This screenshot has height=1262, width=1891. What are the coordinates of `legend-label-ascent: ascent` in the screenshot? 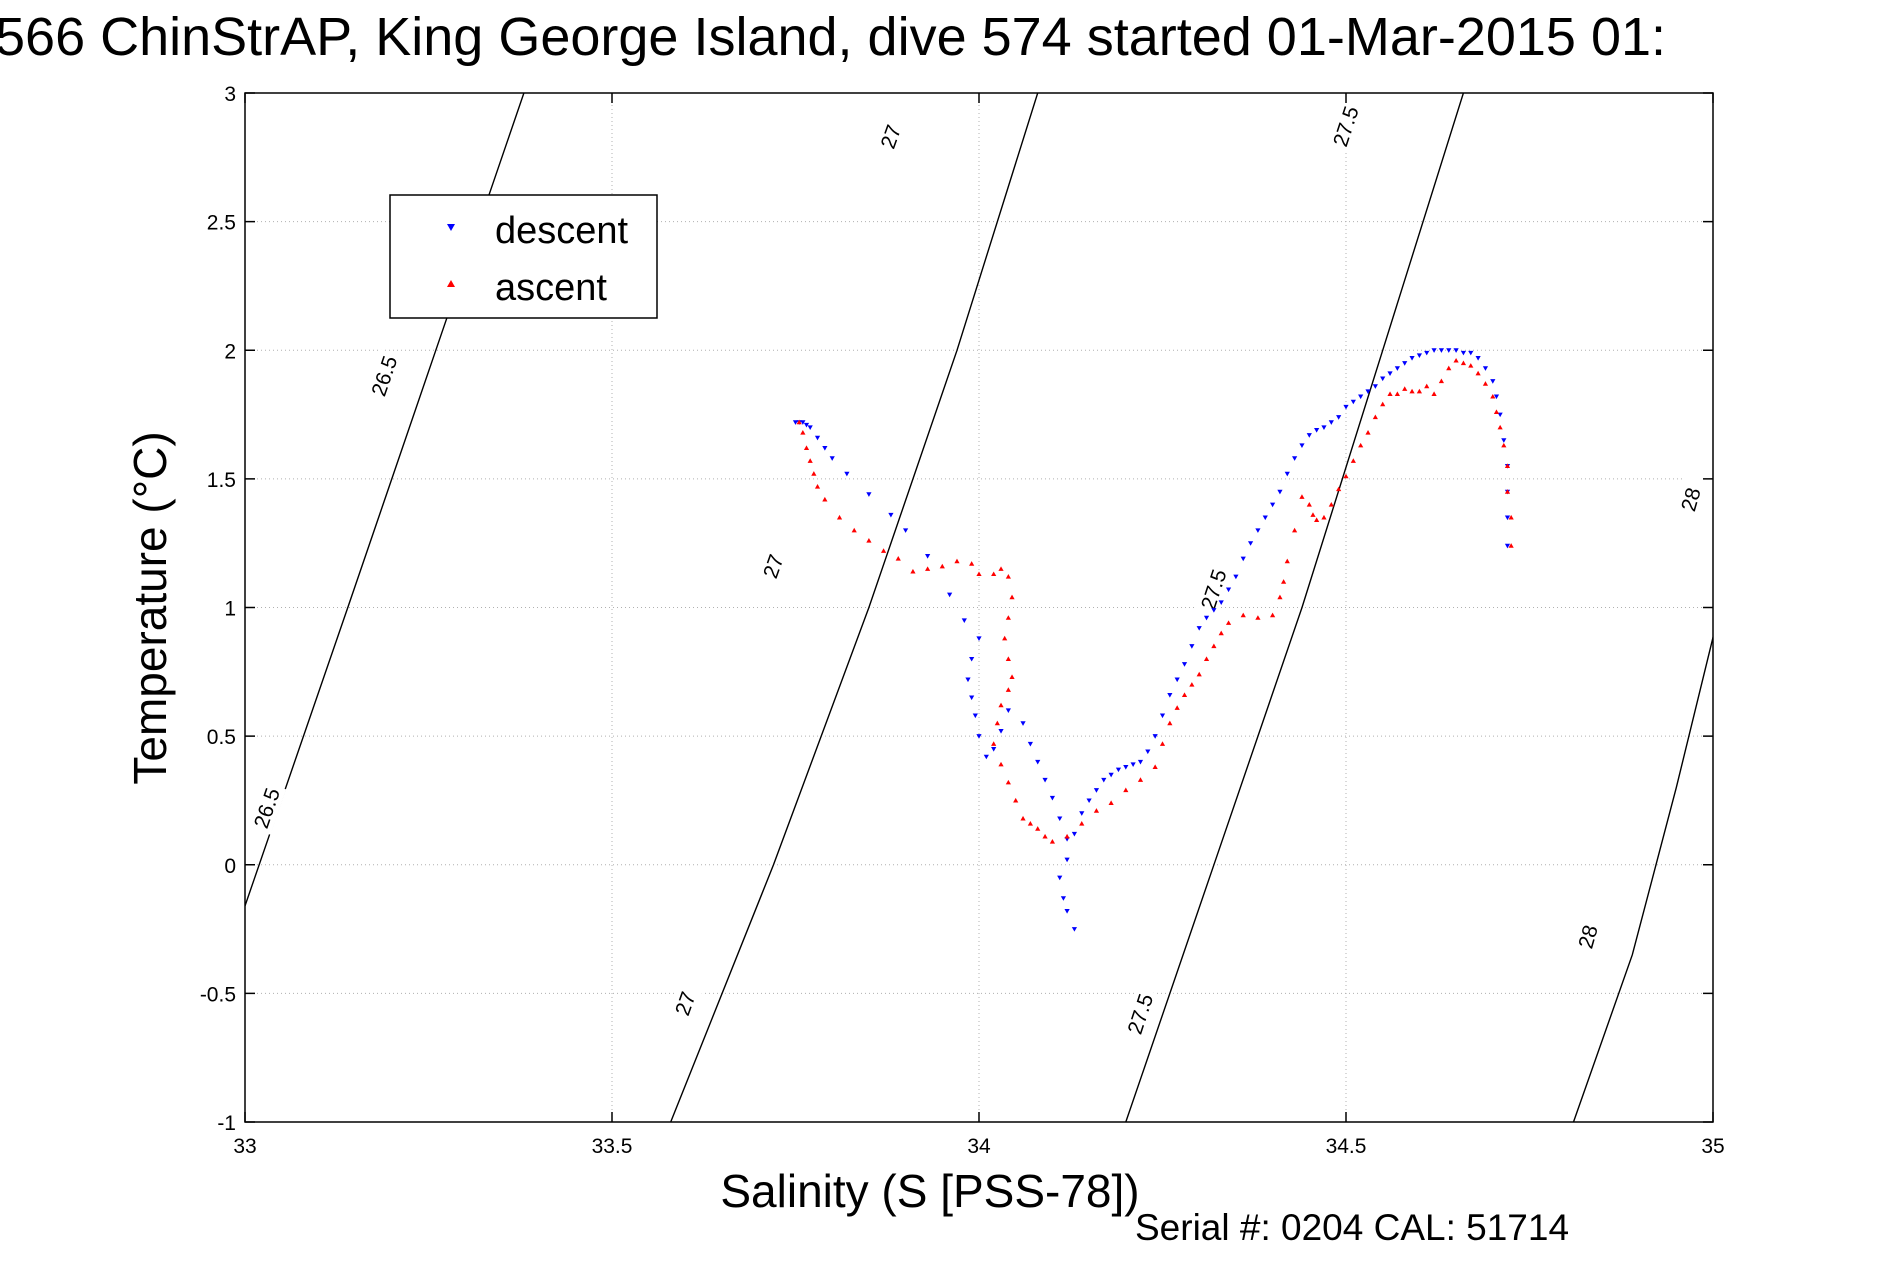 It's located at (551, 288).